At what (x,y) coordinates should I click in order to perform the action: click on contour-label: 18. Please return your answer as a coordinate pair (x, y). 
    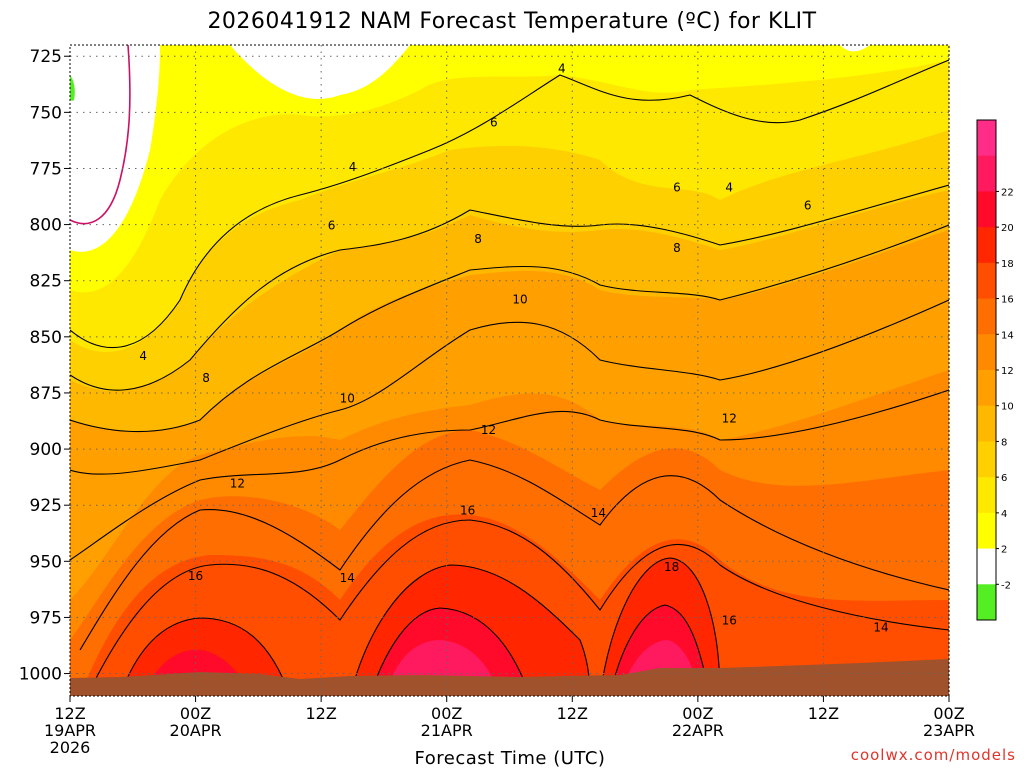
    Looking at the image, I should click on (671, 567).